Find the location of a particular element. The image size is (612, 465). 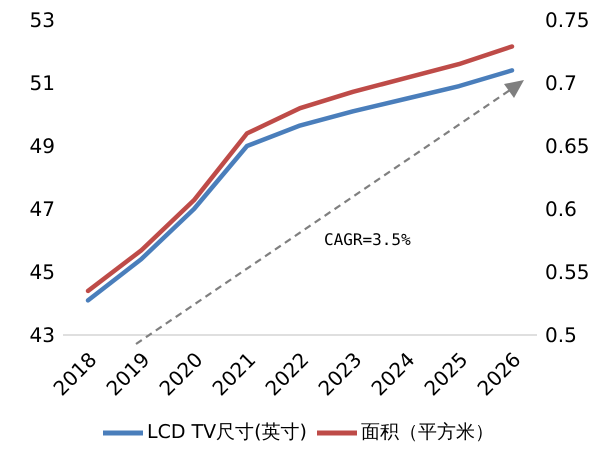

annotation: CAGR=3.5% is located at coordinates (367, 239).